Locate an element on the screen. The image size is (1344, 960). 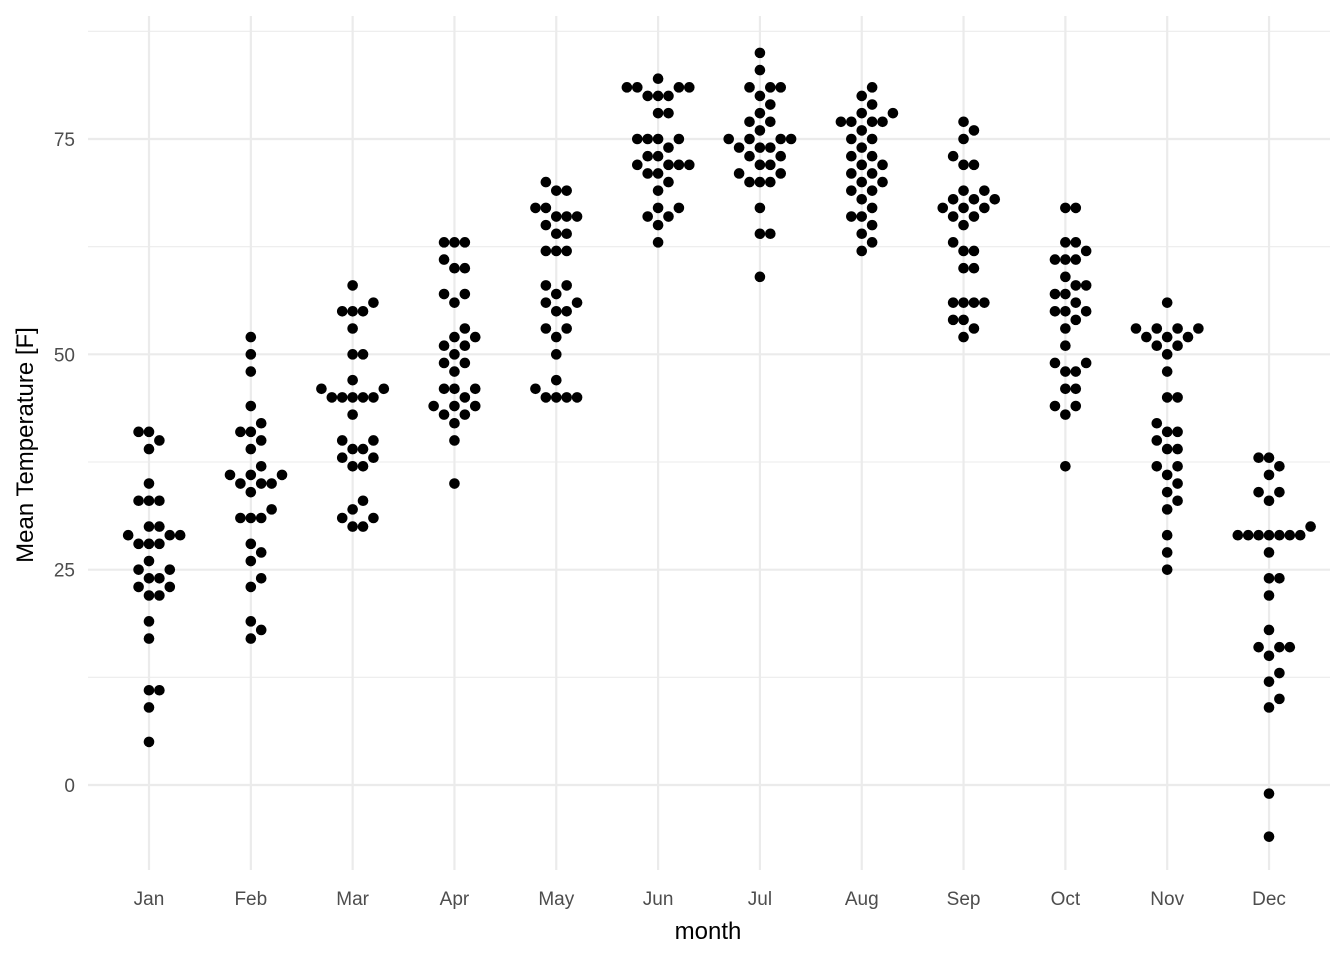
x-tick-label: Oct is located at coordinates (1066, 899).